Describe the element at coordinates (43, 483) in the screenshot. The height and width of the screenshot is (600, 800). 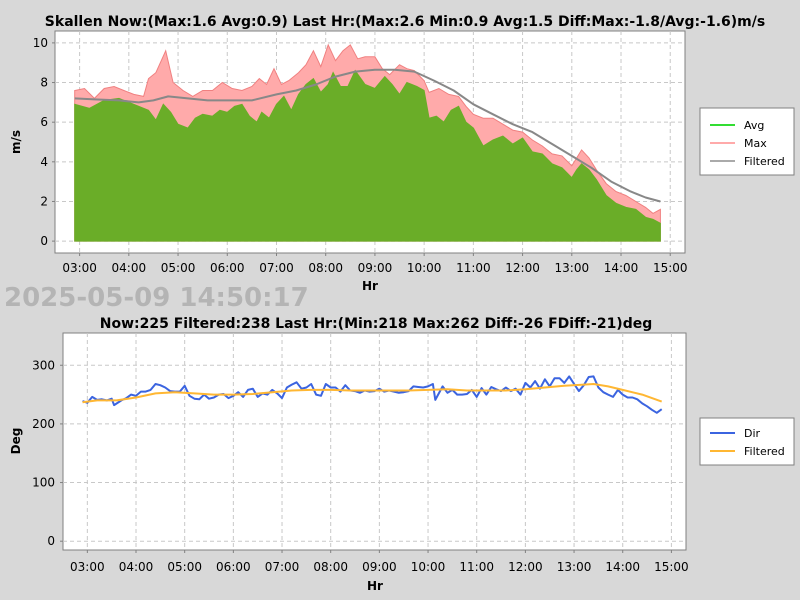
I see `wind-direction-y-tick-label: 100` at that location.